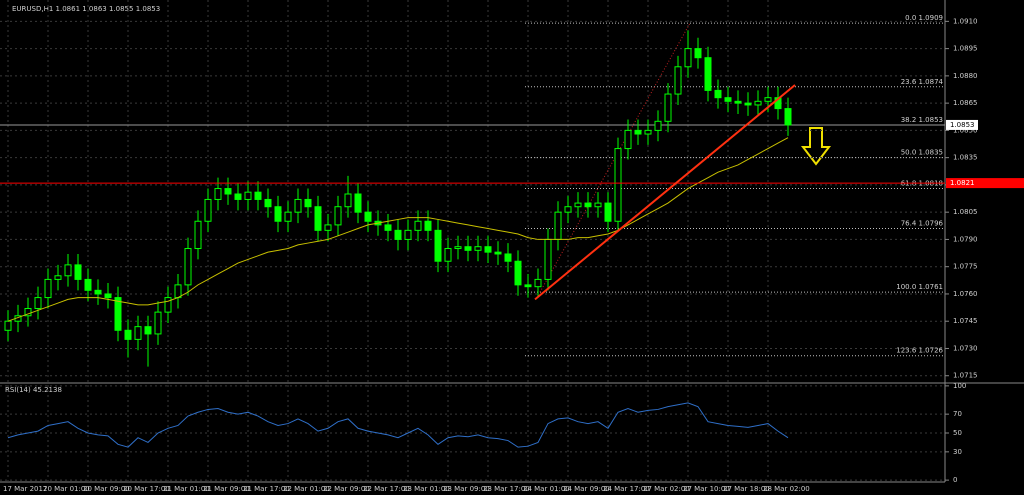 The height and width of the screenshot is (495, 1024). Describe the element at coordinates (266, 489) in the screenshot. I see `x-tick-label: 21 Mar 17:00` at that location.